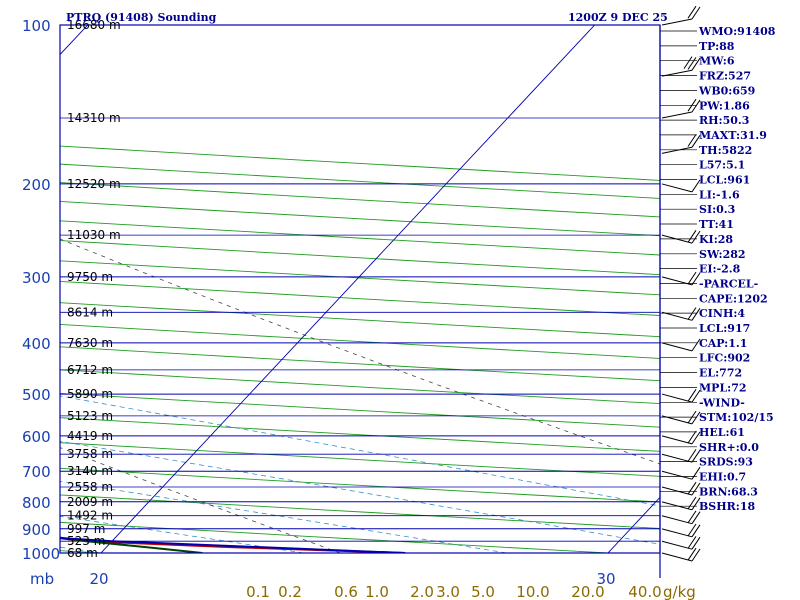 The image size is (800, 600). Describe the element at coordinates (736, 417) in the screenshot. I see `stability-index: STM:102/15` at that location.